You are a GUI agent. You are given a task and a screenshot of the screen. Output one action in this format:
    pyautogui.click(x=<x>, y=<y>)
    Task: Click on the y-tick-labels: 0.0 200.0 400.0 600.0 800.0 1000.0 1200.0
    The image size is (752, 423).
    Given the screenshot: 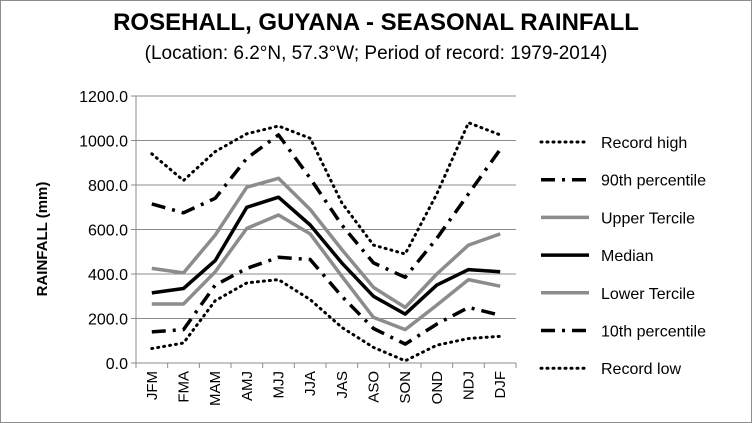 What is the action you would take?
    pyautogui.click(x=103, y=231)
    